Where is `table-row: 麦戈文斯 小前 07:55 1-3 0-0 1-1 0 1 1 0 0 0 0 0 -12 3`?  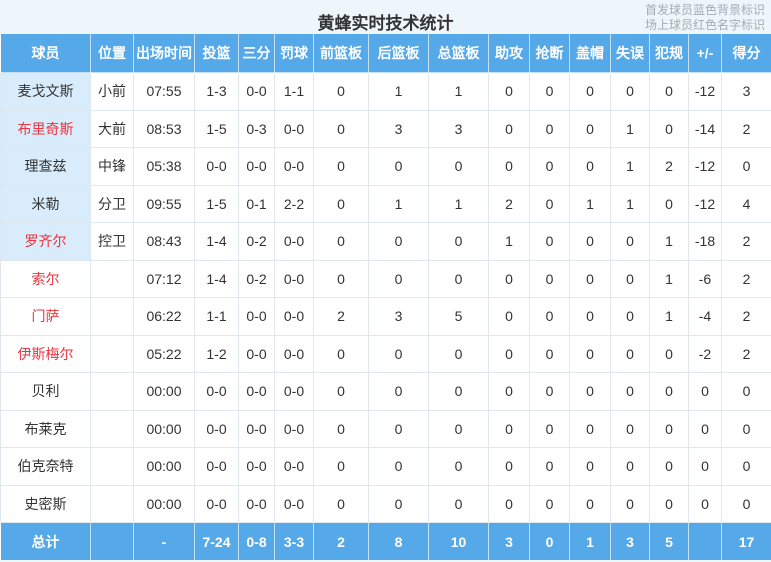 table-row: 麦戈文斯 小前 07:55 1-3 0-0 1-1 0 1 1 0 0 0 0 0 -12 3 is located at coordinates (385, 91).